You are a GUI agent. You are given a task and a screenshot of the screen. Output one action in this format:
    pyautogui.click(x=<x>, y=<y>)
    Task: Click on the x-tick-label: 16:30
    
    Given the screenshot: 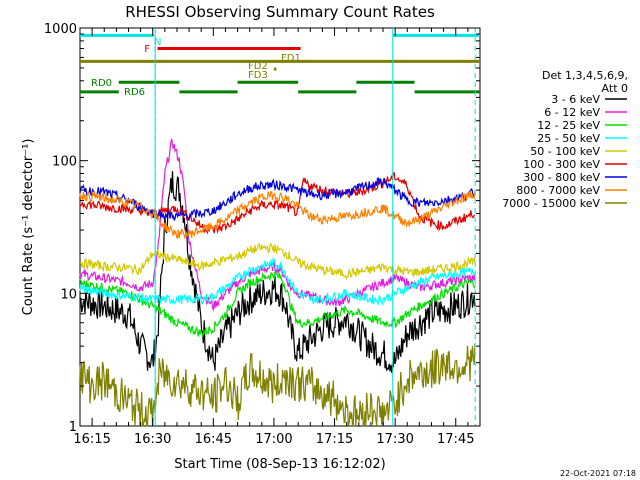 What is the action you would take?
    pyautogui.click(x=152, y=439)
    